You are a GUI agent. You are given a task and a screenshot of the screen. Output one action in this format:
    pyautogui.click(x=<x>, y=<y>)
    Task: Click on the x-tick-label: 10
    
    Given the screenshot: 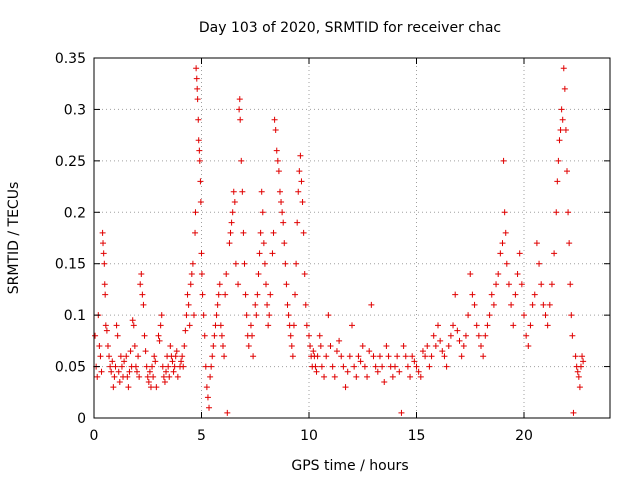 What is the action you would take?
    pyautogui.click(x=309, y=436)
    